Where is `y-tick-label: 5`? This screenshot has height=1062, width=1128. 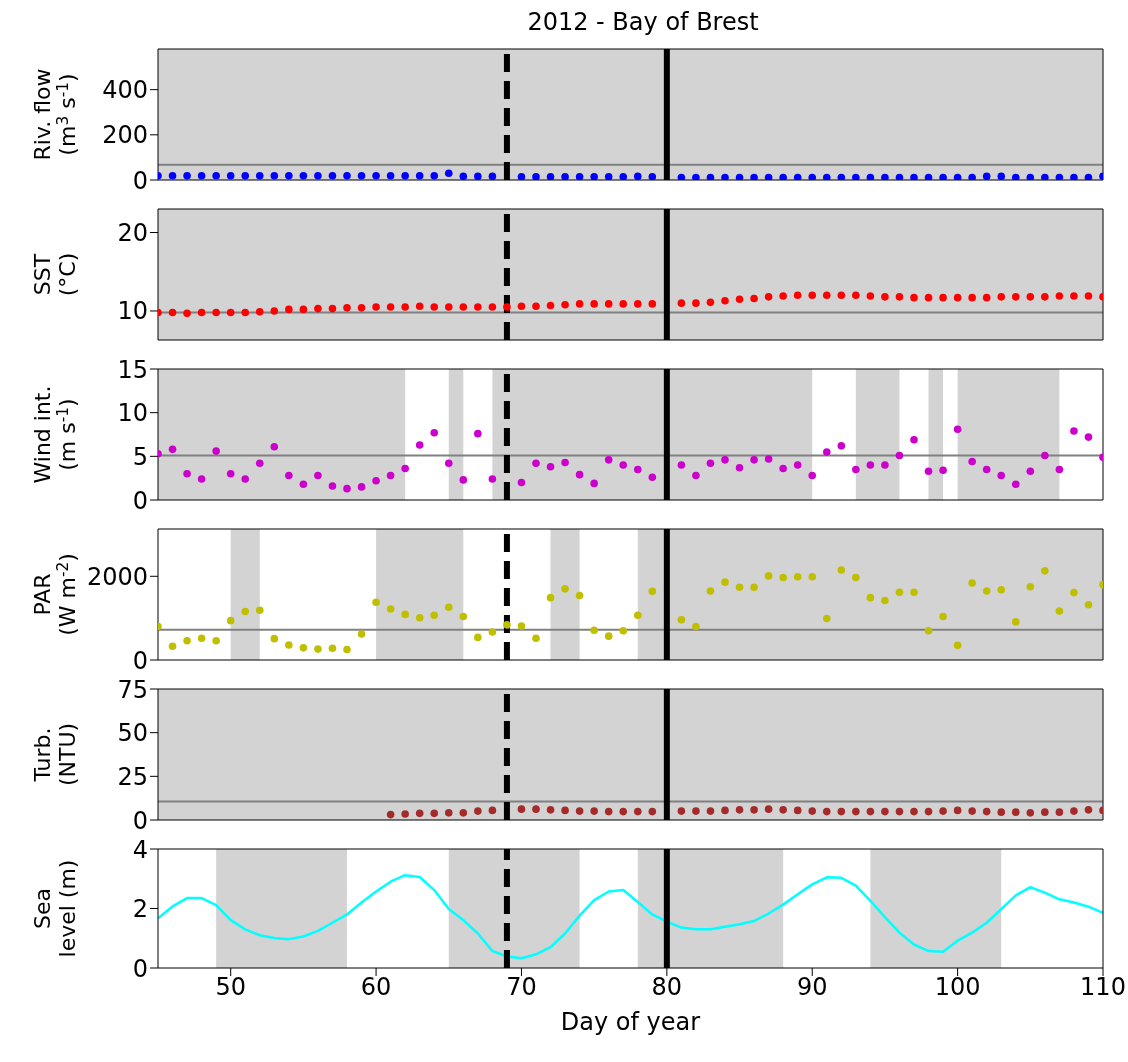
y-tick-label: 5 is located at coordinates (140, 456).